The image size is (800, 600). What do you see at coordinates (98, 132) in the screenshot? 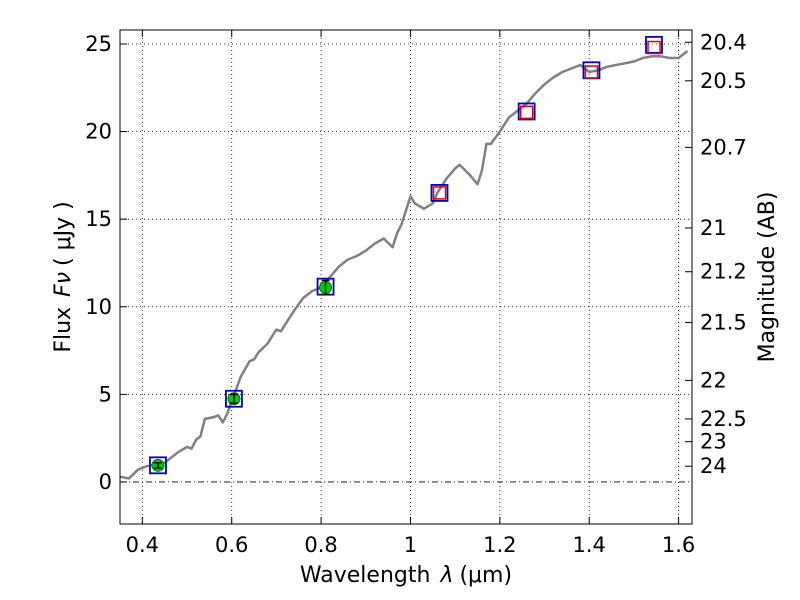
I see `y-tick-label-4: 20` at bounding box center [98, 132].